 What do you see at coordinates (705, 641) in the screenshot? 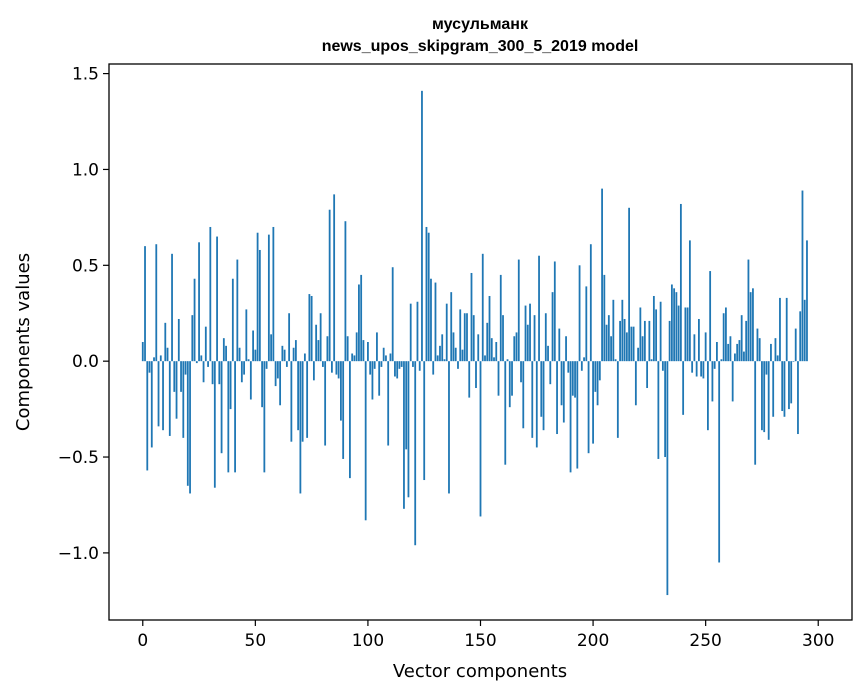
I see `x-tick-label: 250` at bounding box center [705, 641].